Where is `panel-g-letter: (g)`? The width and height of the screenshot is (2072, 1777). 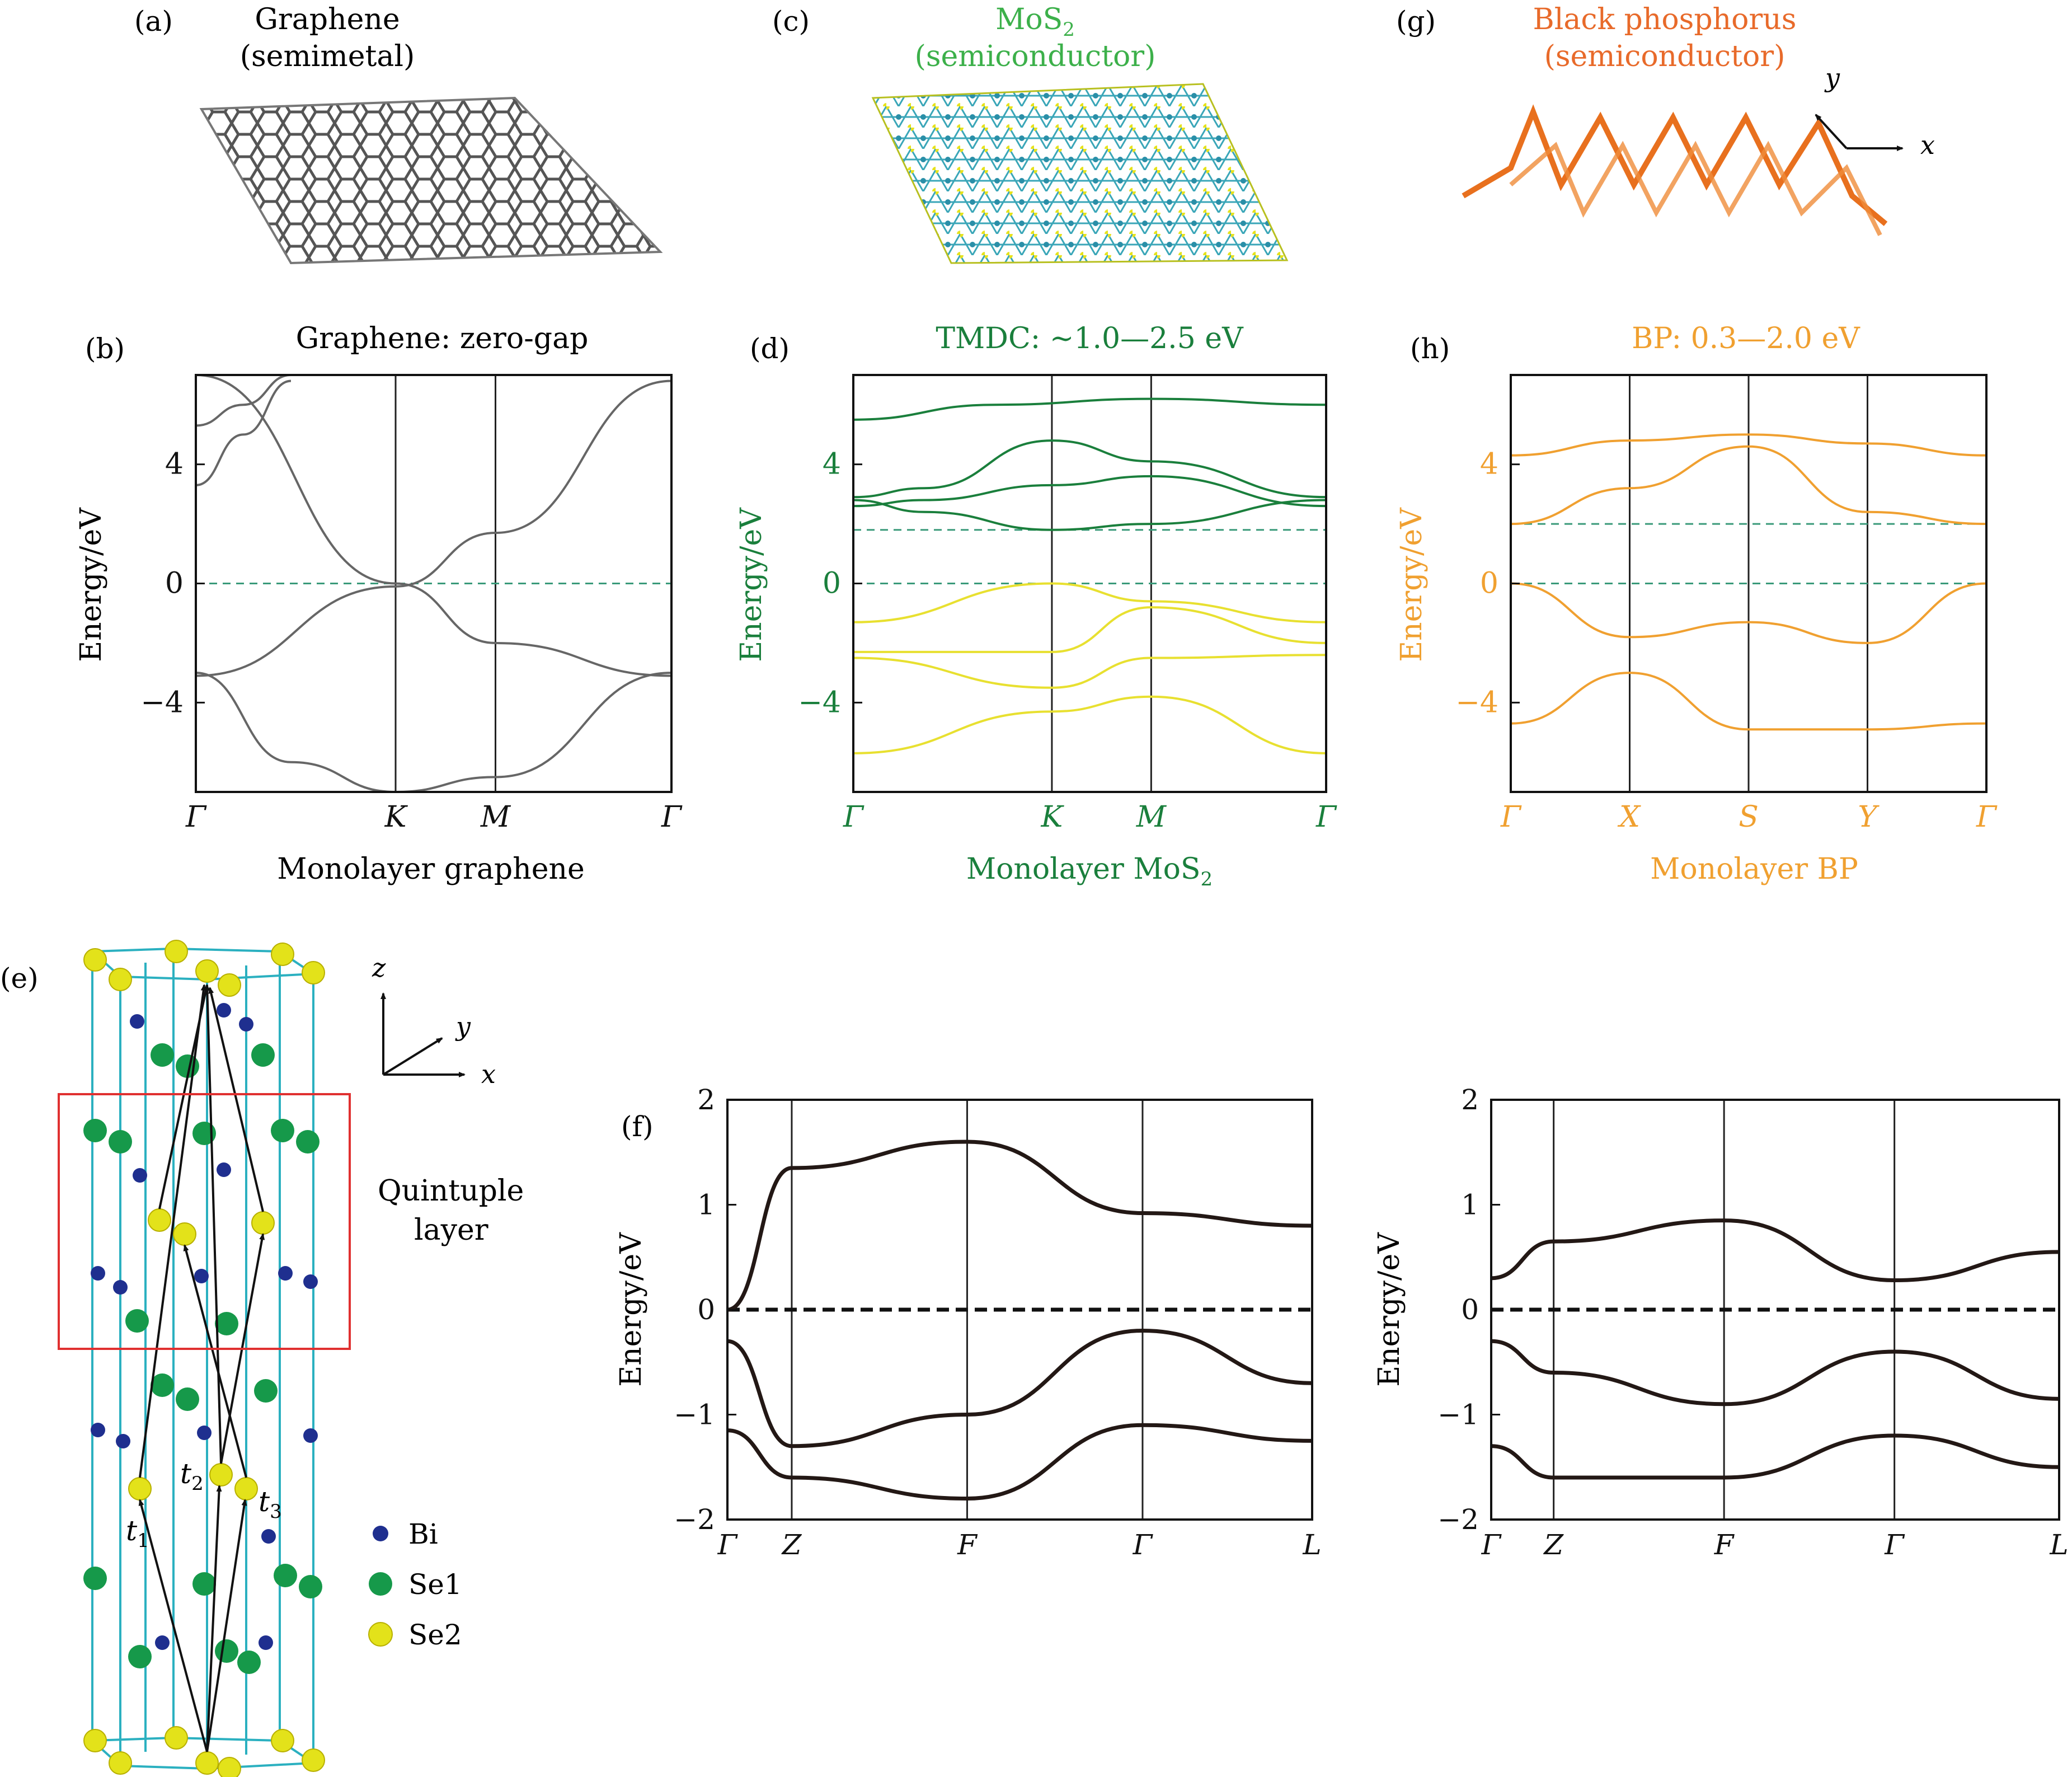 panel-g-letter: (g) is located at coordinates (1416, 21).